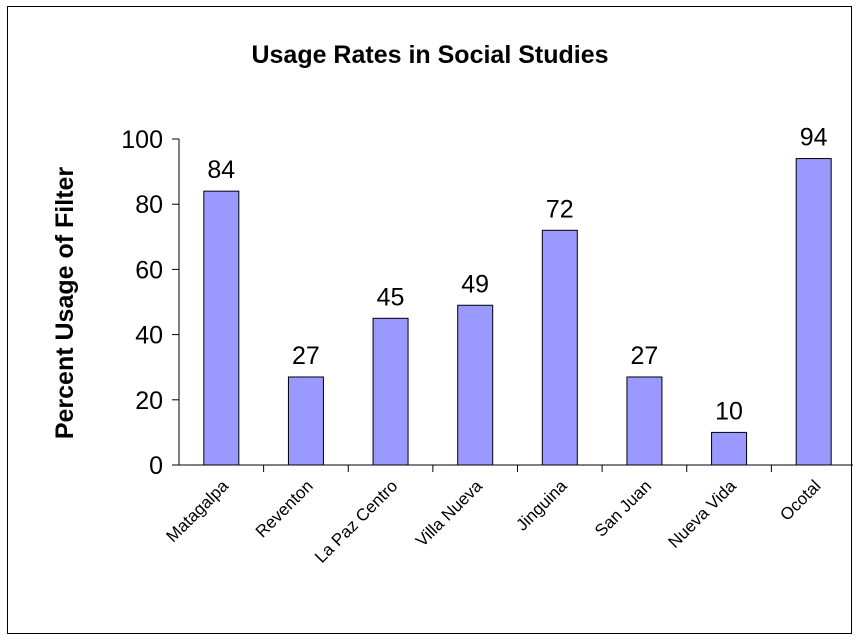 The height and width of the screenshot is (642, 862). I want to click on data-label: 84, so click(221, 170).